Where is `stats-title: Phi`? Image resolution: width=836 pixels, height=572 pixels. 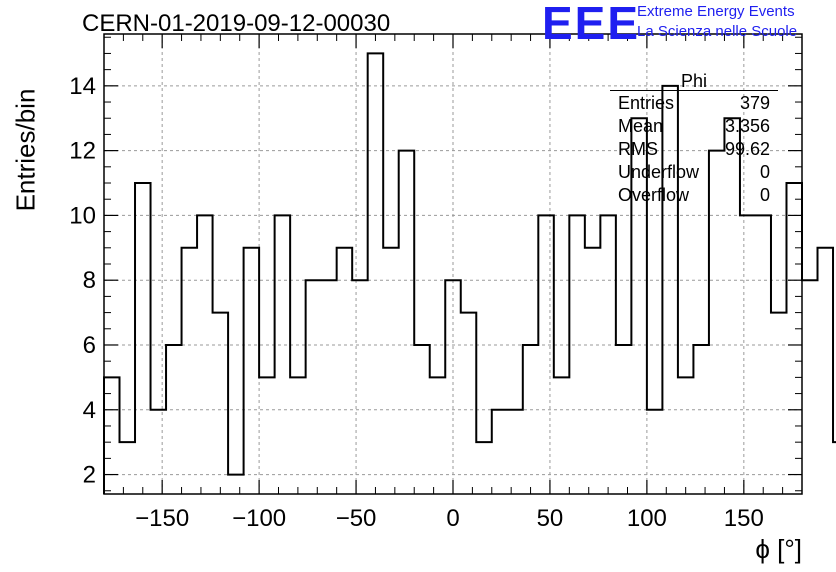
stats-title: Phi is located at coordinates (693, 81).